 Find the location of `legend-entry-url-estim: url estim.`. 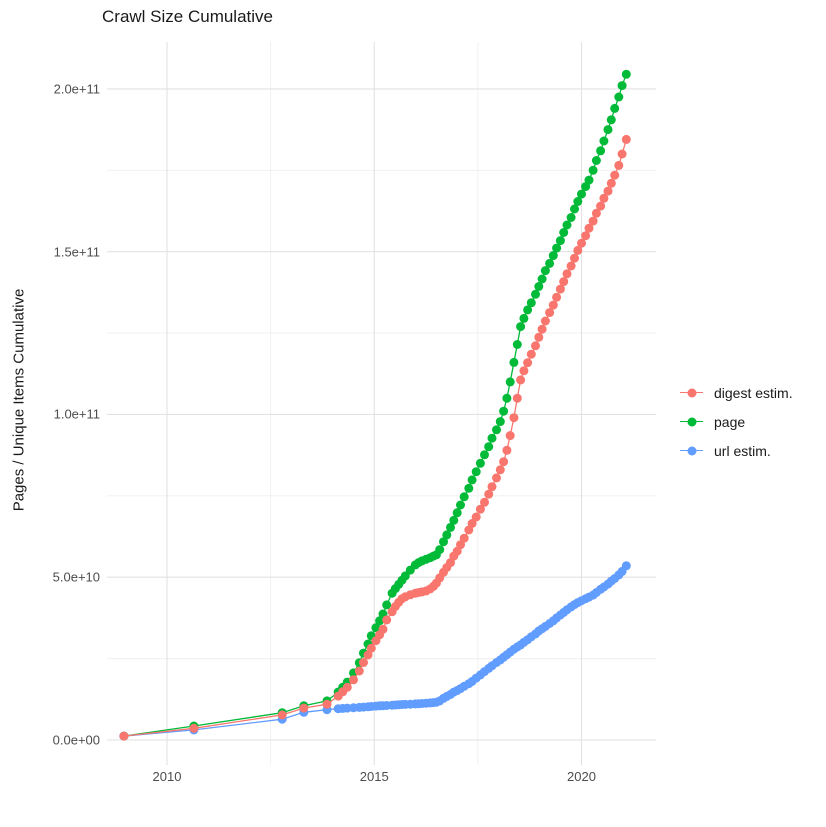

legend-entry-url-estim: url estim. is located at coordinates (736, 450).